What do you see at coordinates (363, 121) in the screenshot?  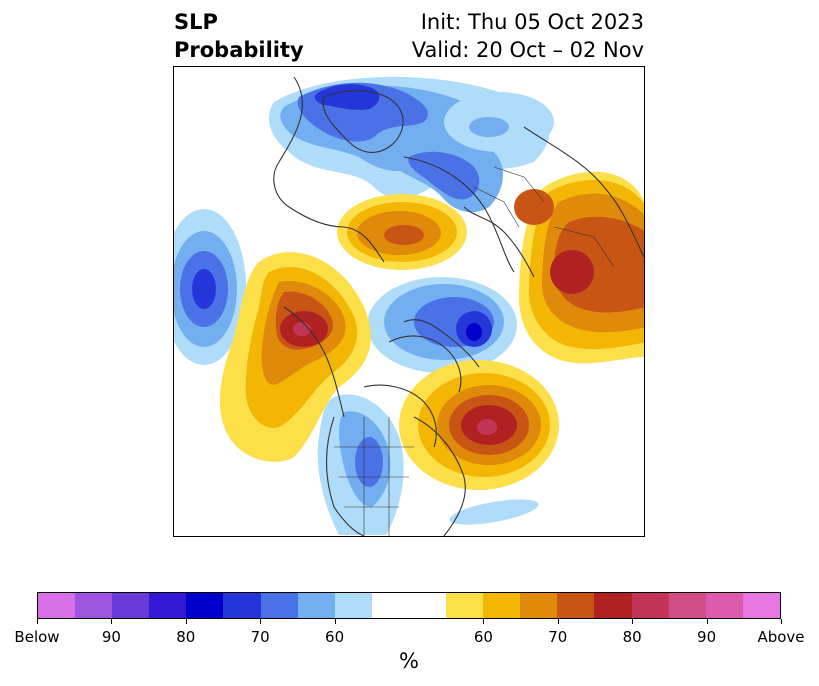 I see `greenland-outline` at bounding box center [363, 121].